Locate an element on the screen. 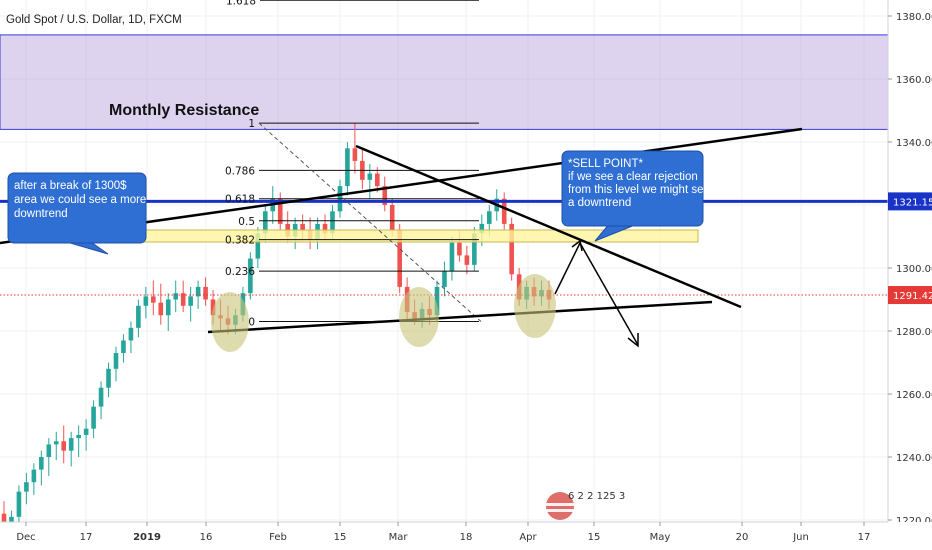 This screenshot has width=932, height=550. arrow-head-up is located at coordinates (577, 245).